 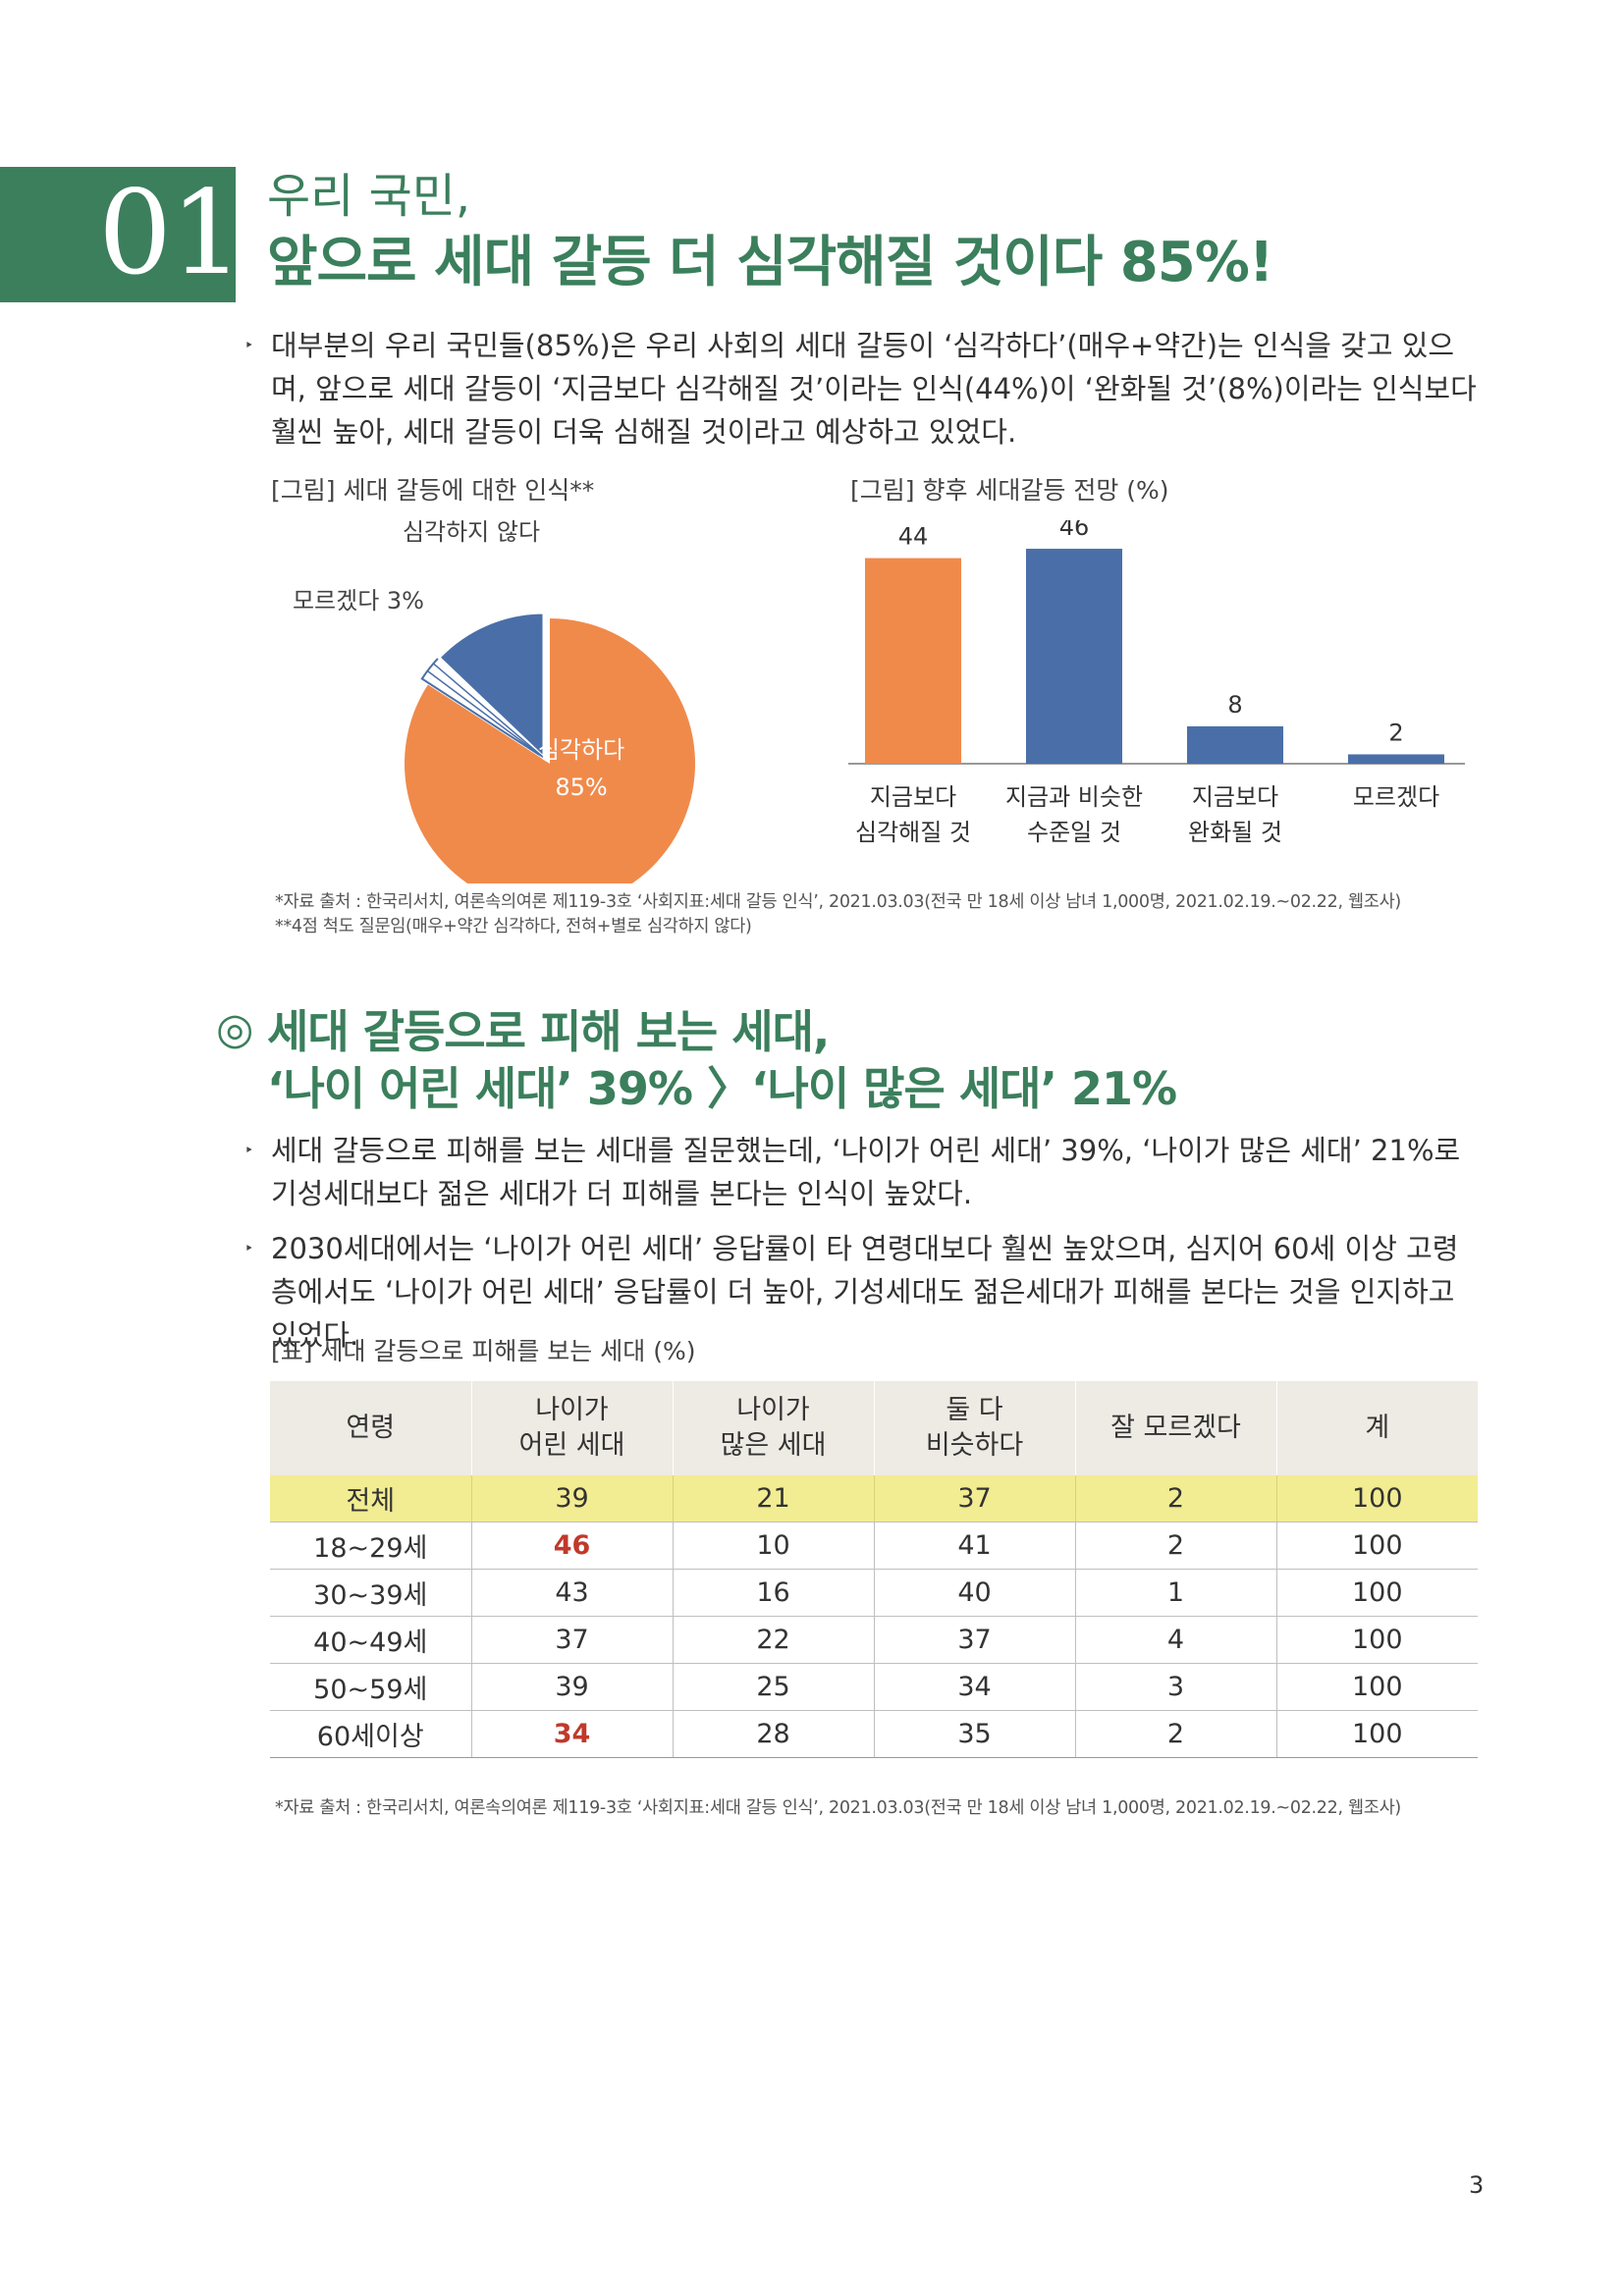 What do you see at coordinates (581, 750) in the screenshot?
I see `label-serious: 심각하다` at bounding box center [581, 750].